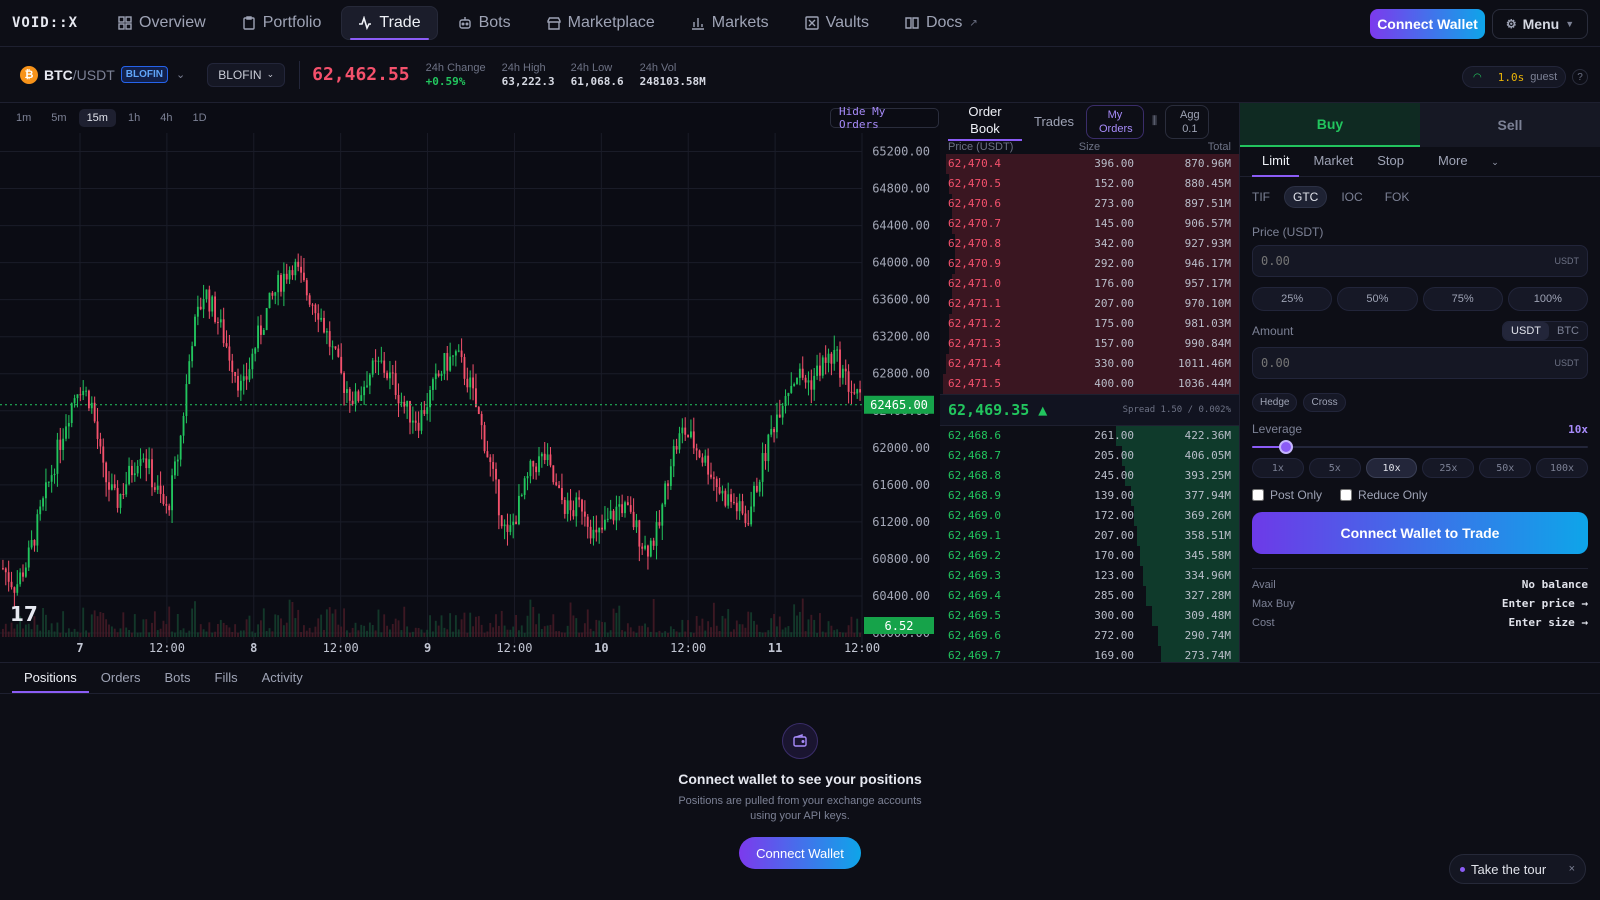 This screenshot has width=1600, height=900. Describe the element at coordinates (59, 118) in the screenshot. I see `timeframe-5m: 5m` at that location.